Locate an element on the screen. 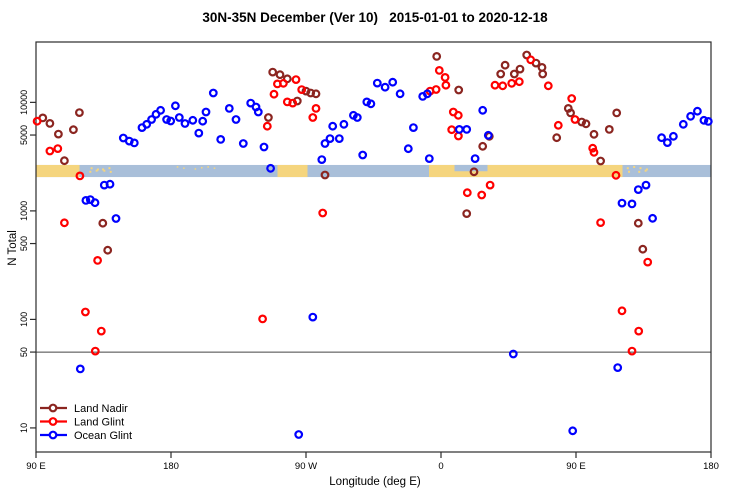 The height and width of the screenshot is (500, 750). map-band-mediterranean is located at coordinates (471, 168).